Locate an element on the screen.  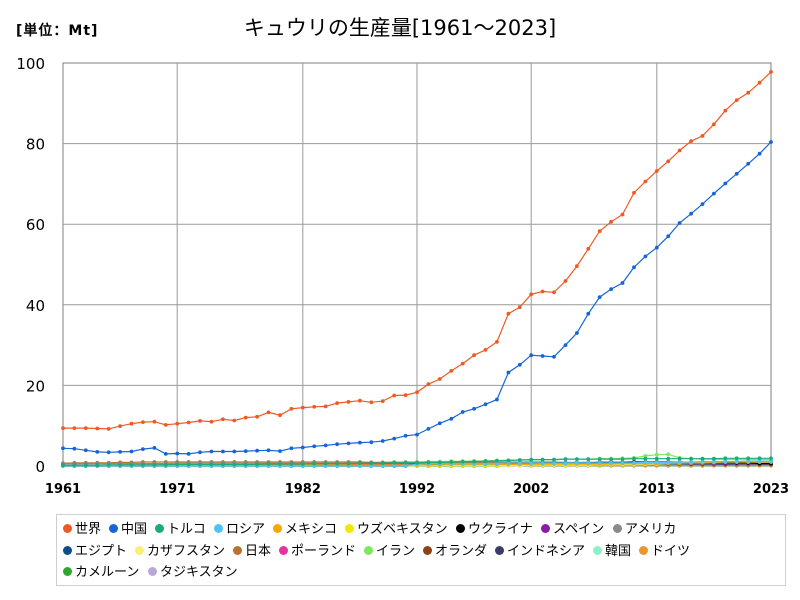
legend-item: メキシコ is located at coordinates (305, 530).